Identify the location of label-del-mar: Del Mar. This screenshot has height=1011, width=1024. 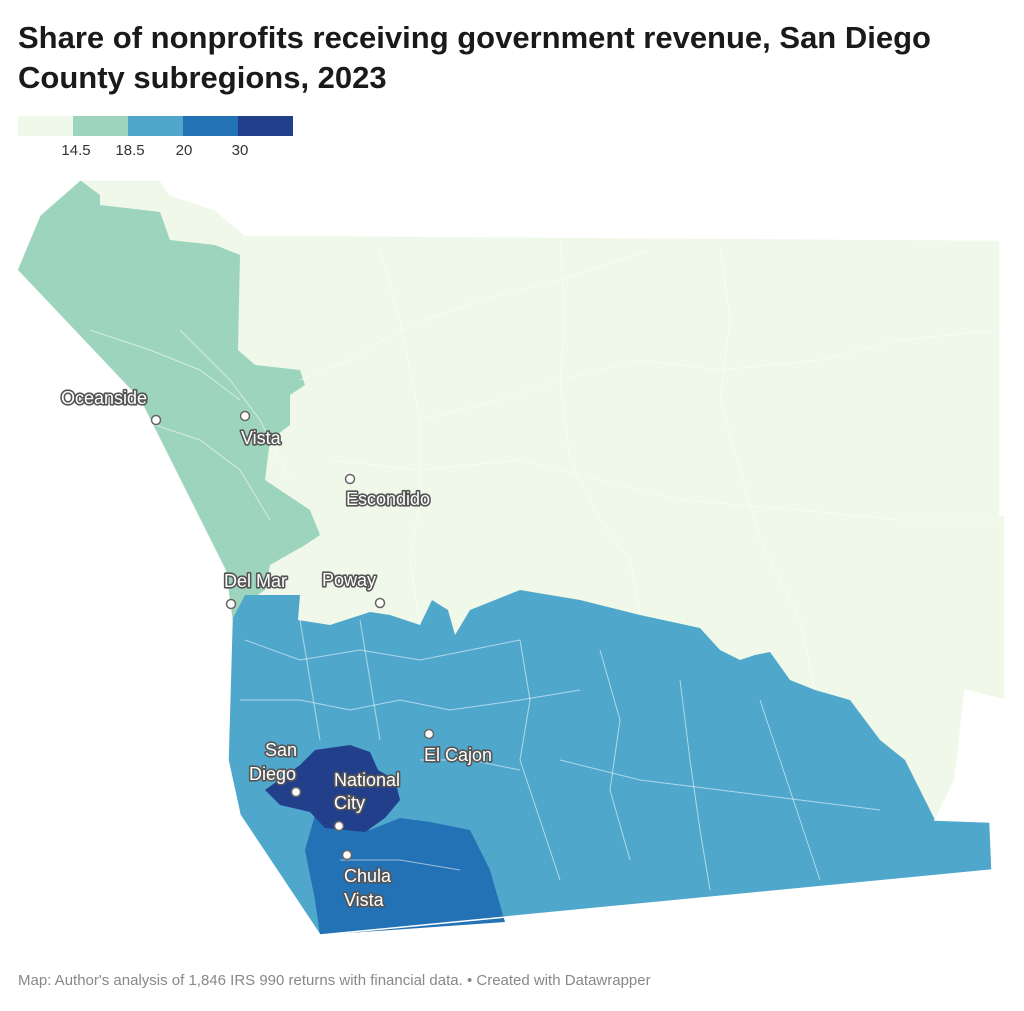
(255, 581).